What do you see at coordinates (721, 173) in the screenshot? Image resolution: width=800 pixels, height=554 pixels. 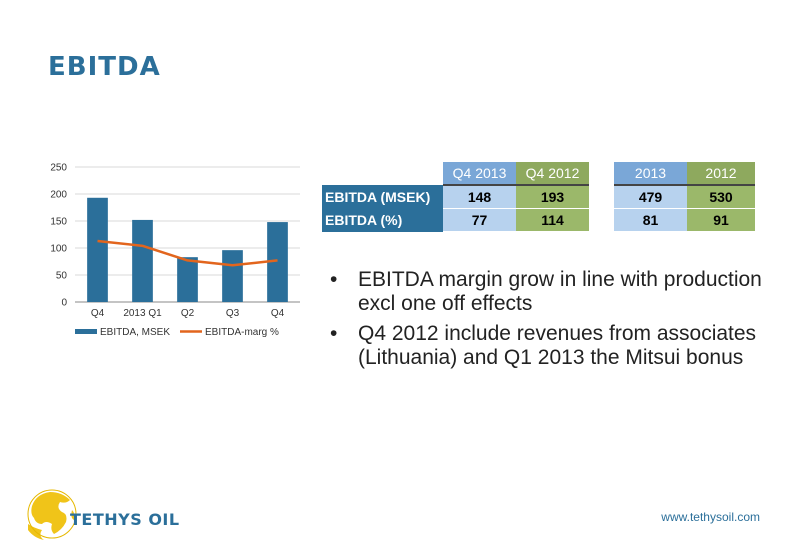 I see `table-header-2012: 2012` at bounding box center [721, 173].